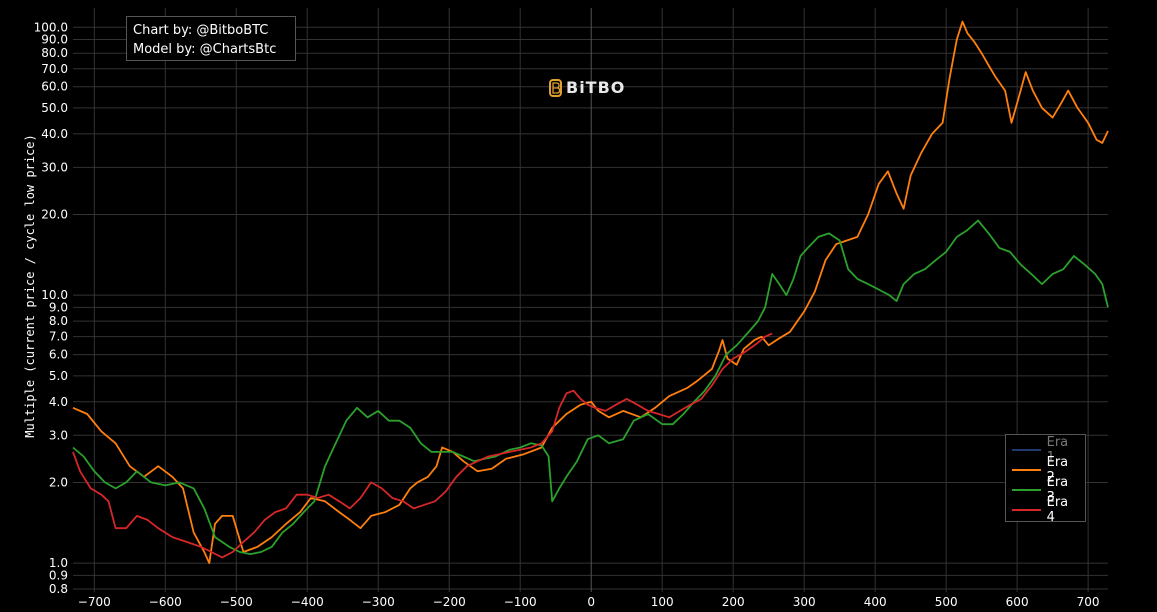 The image size is (1157, 612). I want to click on x-tick-label: −100, so click(520, 602).